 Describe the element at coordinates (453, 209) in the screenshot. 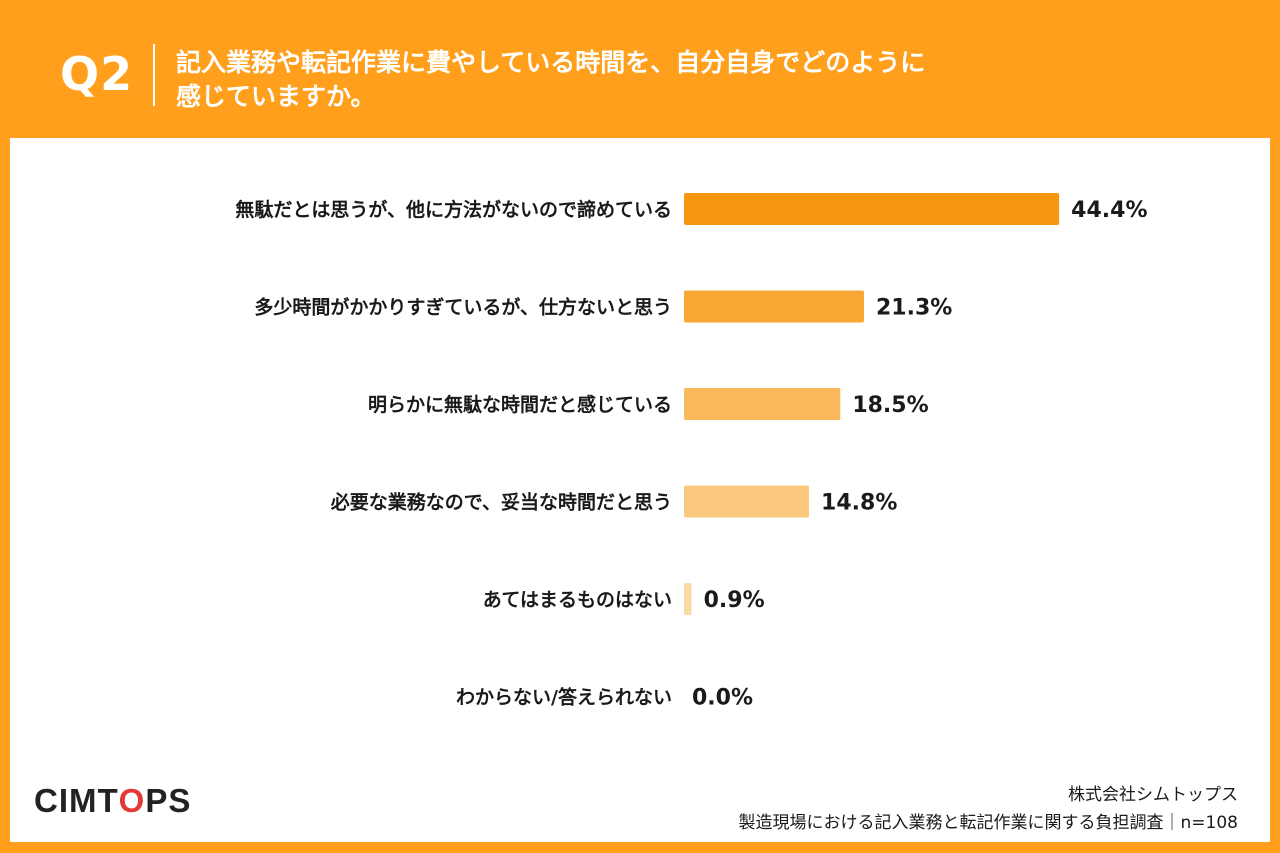

I see `category-label: 無駄だとは思うが、他に方法がないので諦めている` at that location.